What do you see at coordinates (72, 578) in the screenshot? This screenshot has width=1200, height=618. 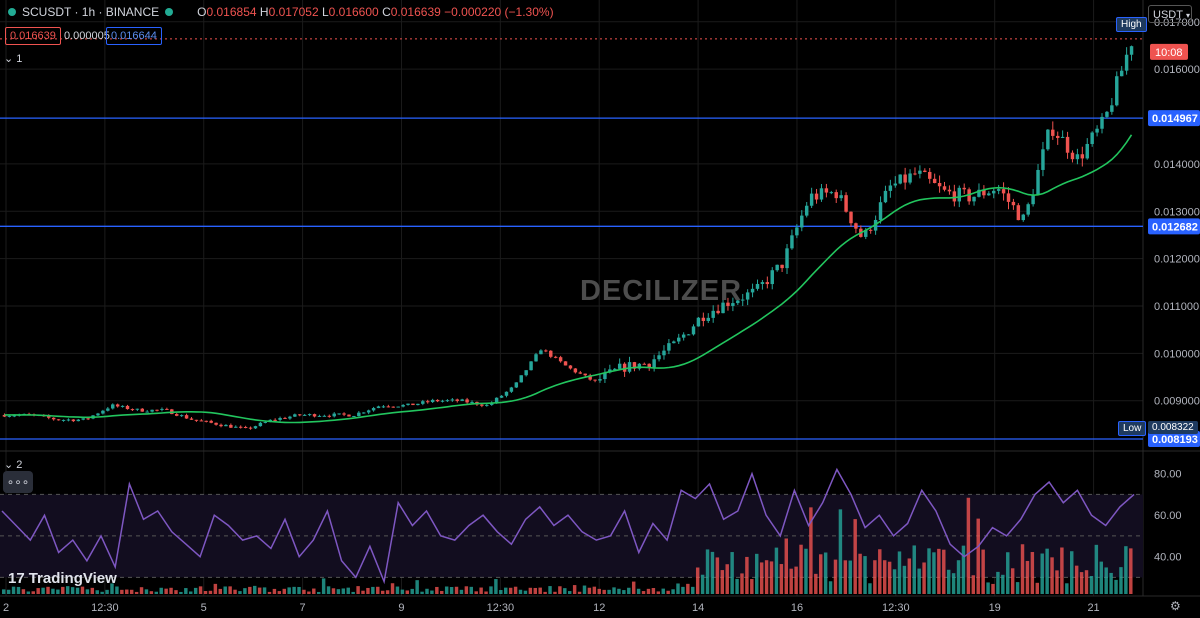 I see `logo-text: TradingView` at bounding box center [72, 578].